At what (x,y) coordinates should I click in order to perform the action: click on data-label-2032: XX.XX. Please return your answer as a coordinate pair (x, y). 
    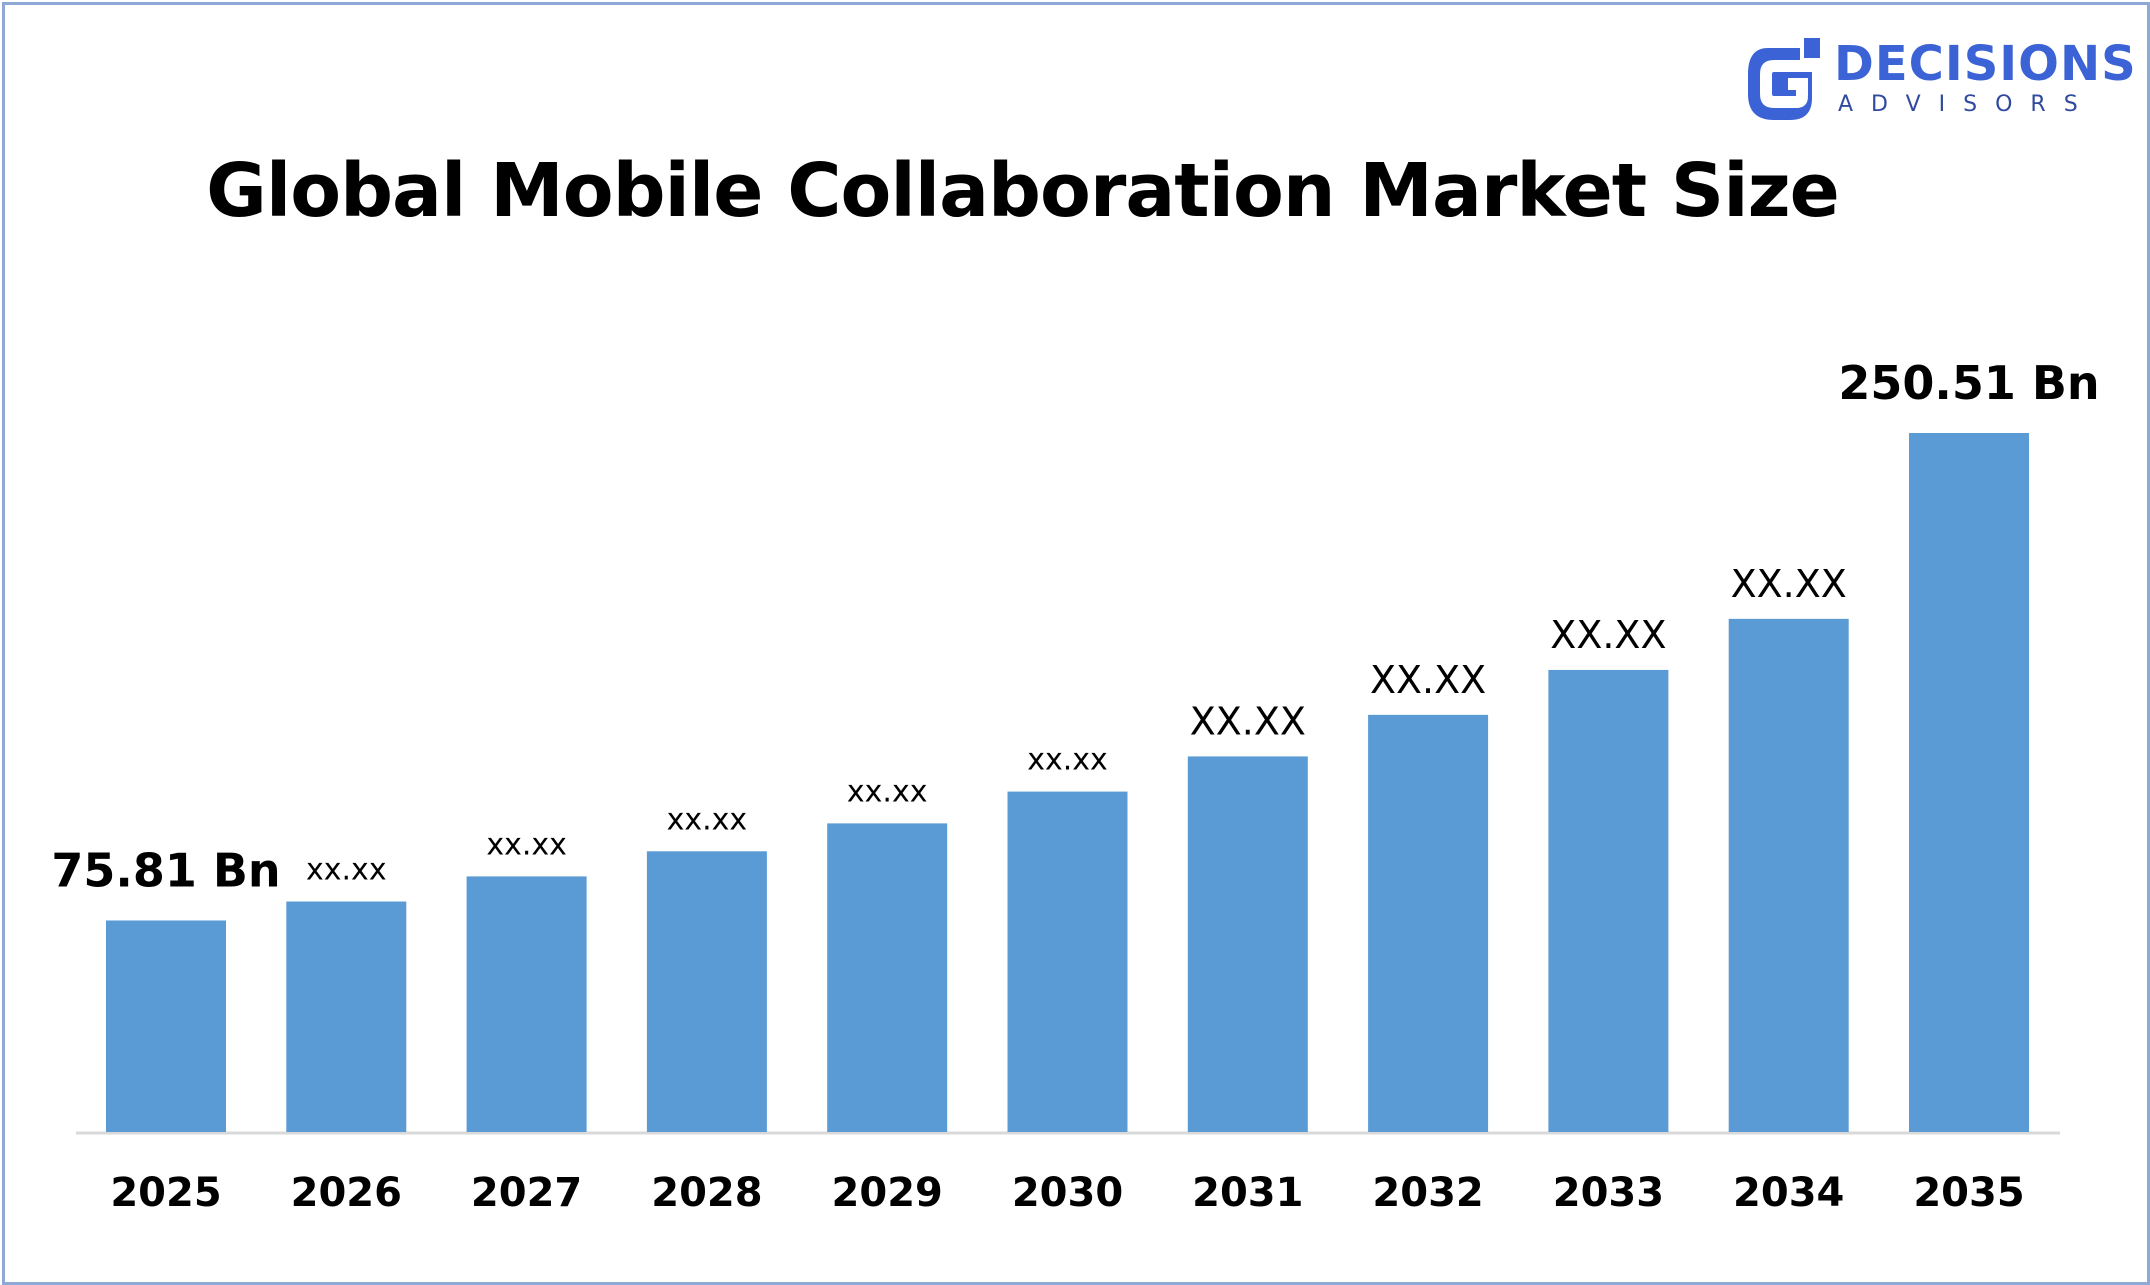
    Looking at the image, I should click on (1428, 680).